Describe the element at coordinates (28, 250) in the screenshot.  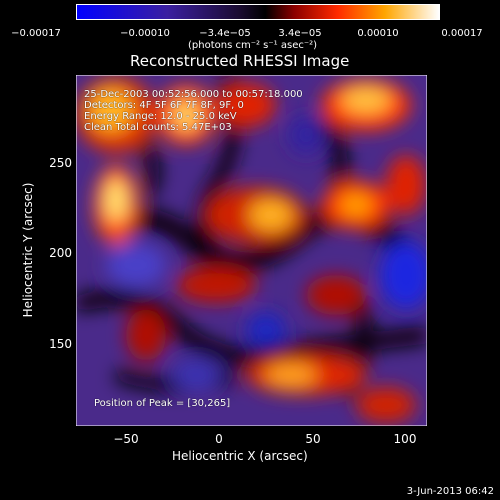
I see `y-axis-label: Heliocentric Y (arcsec)` at that location.